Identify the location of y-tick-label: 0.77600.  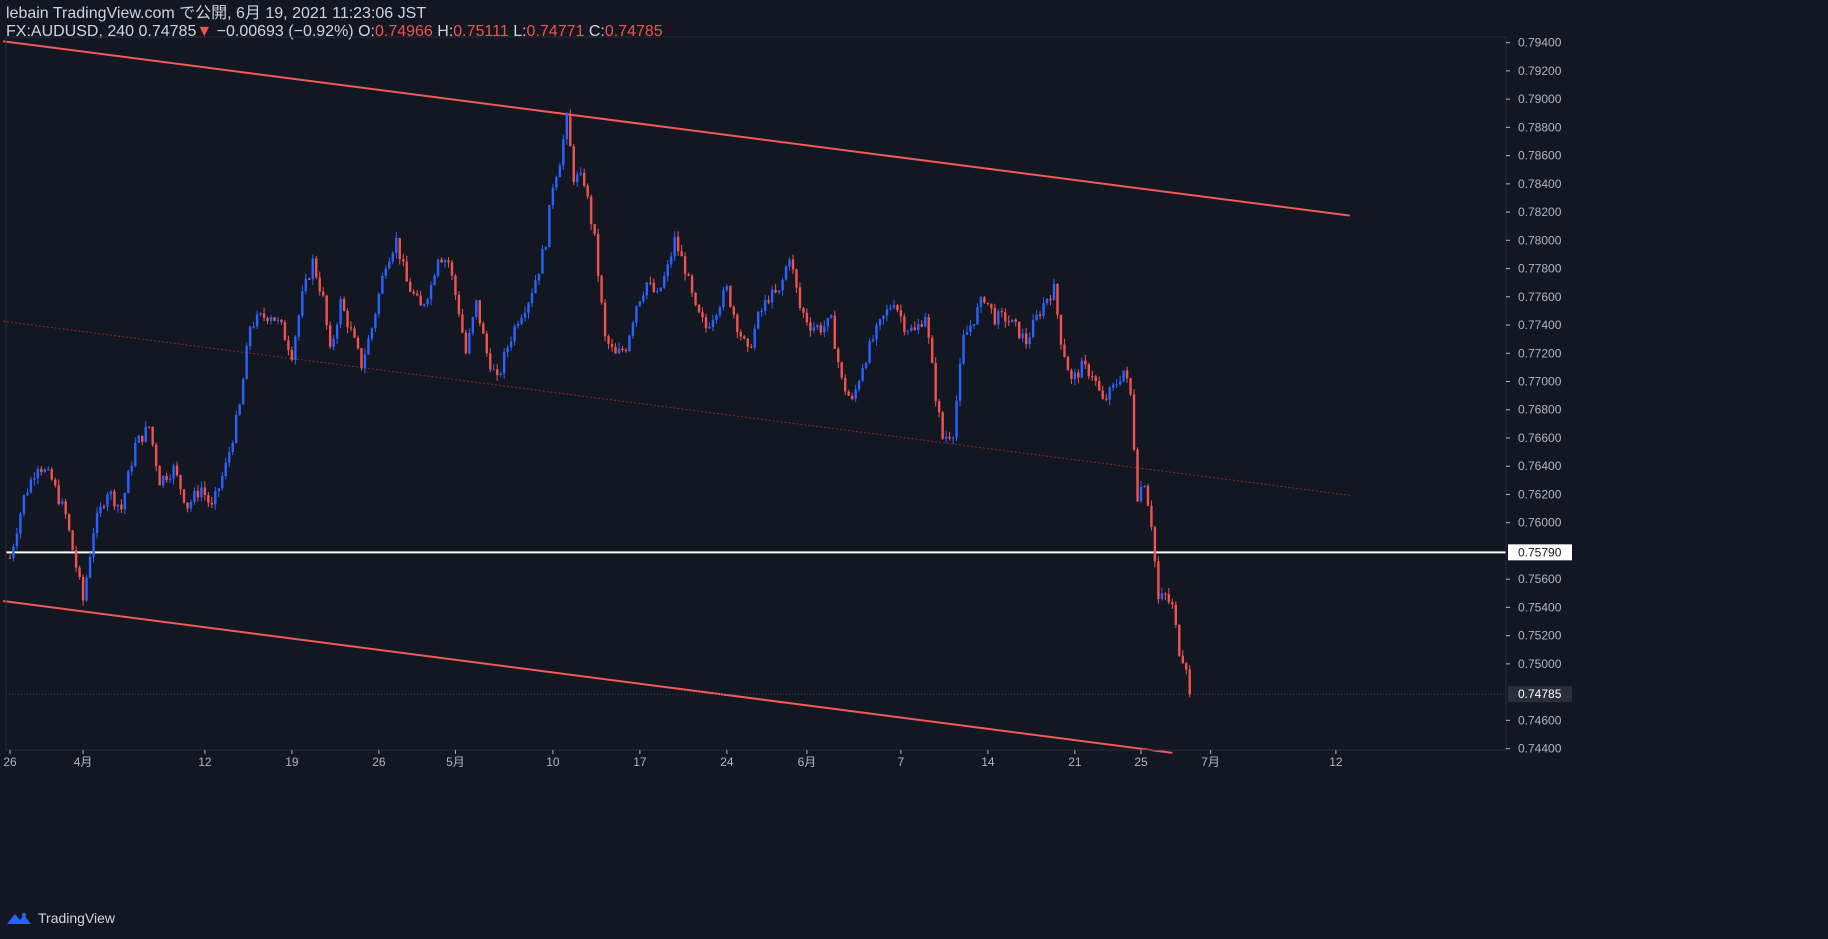
(1540, 297).